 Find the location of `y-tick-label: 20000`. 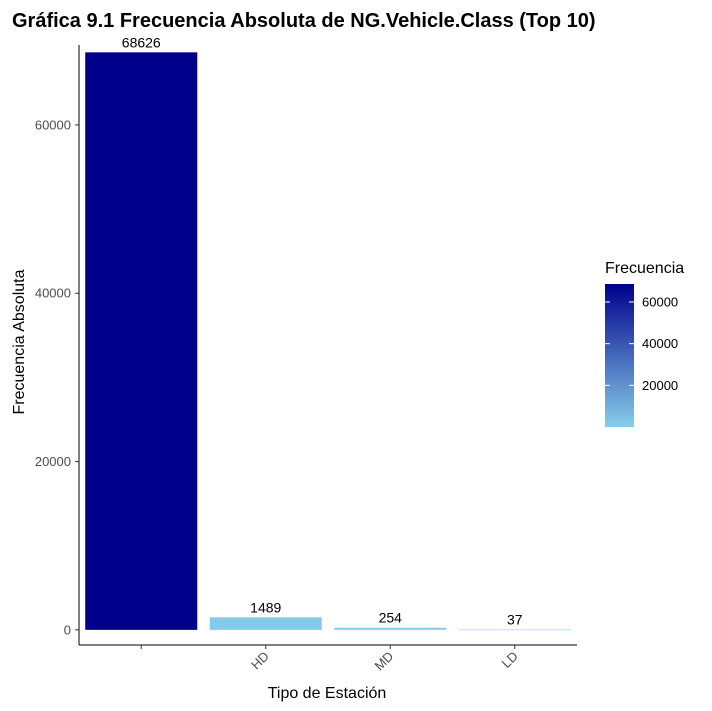

y-tick-label: 20000 is located at coordinates (53, 461).